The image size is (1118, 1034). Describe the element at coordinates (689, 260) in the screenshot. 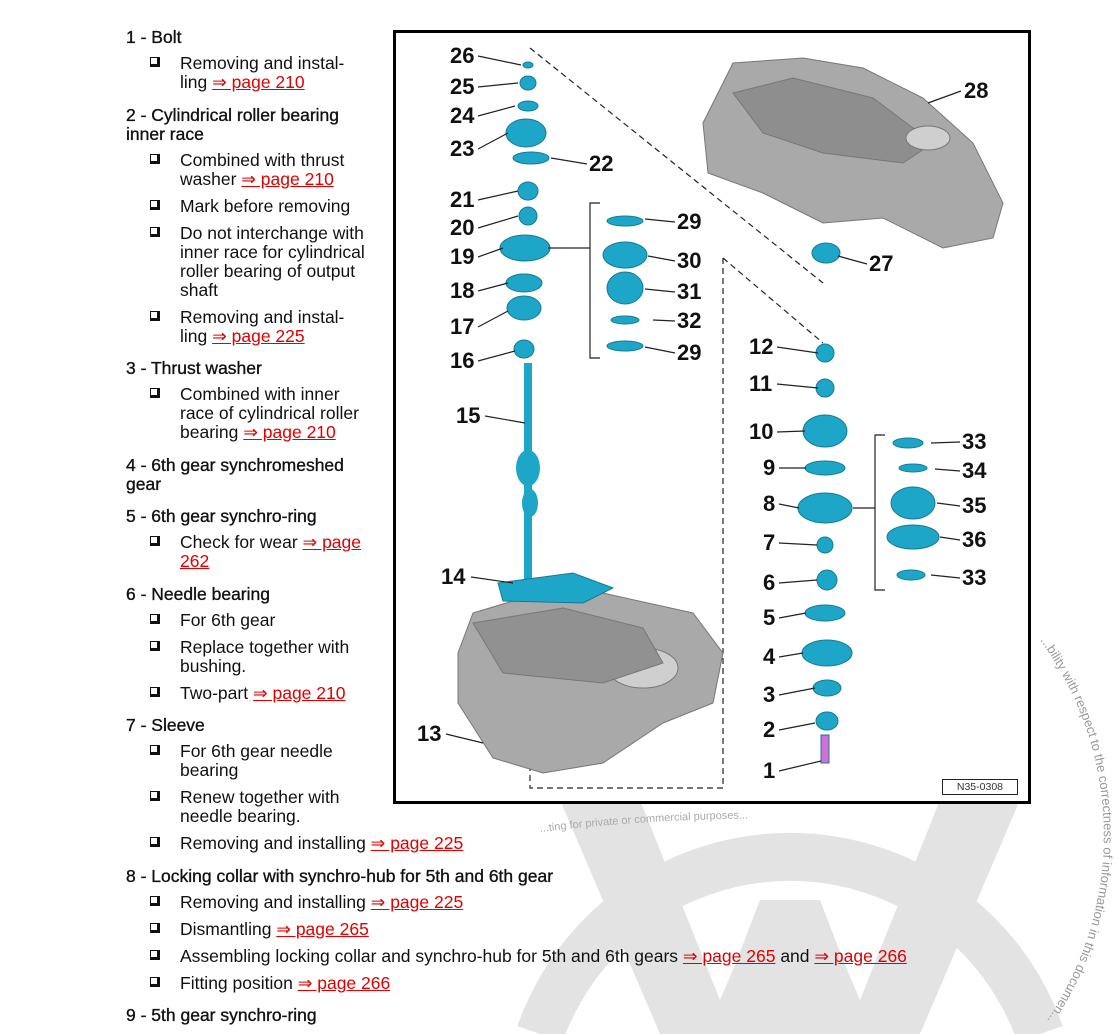

I see `callout-number: 30` at that location.